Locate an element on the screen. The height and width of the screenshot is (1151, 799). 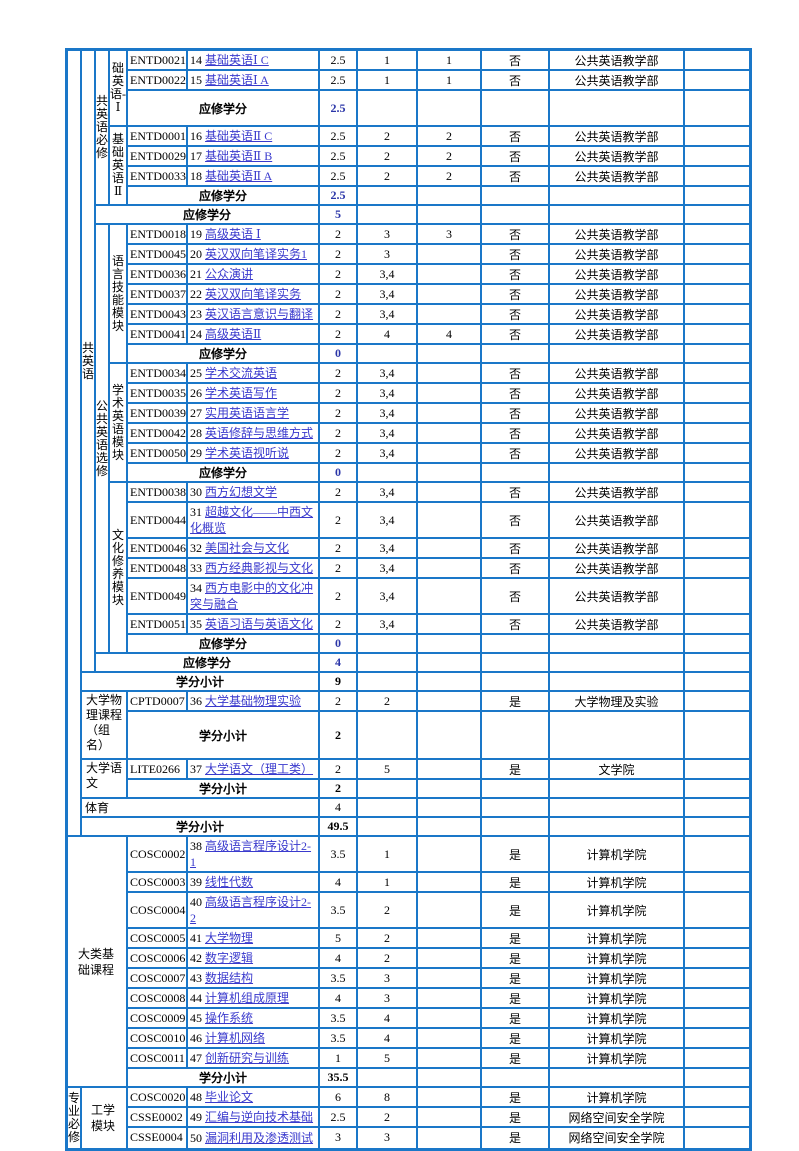
semester-cell: 5 is located at coordinates (387, 1058).